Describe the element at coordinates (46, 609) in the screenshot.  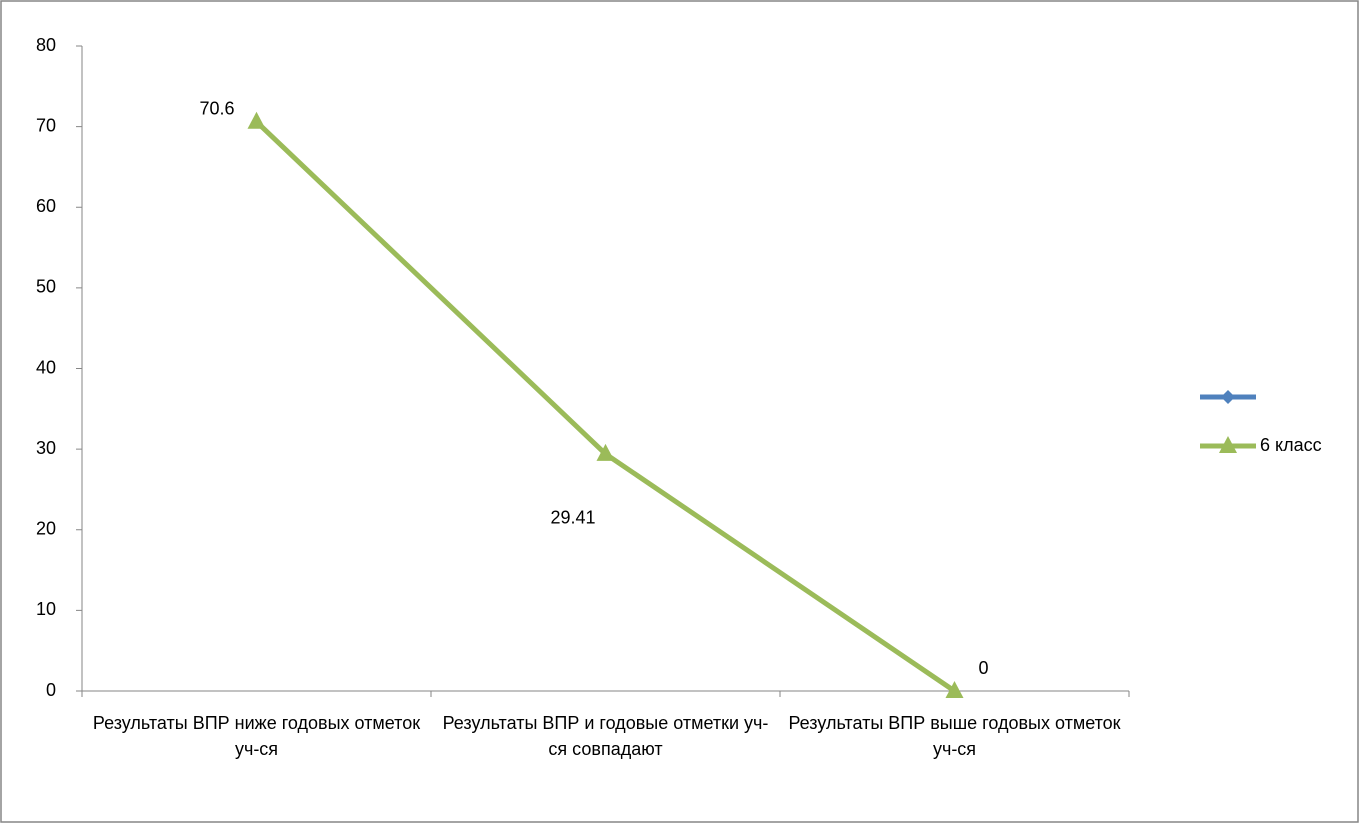
I see `y-tick-label: 10` at that location.